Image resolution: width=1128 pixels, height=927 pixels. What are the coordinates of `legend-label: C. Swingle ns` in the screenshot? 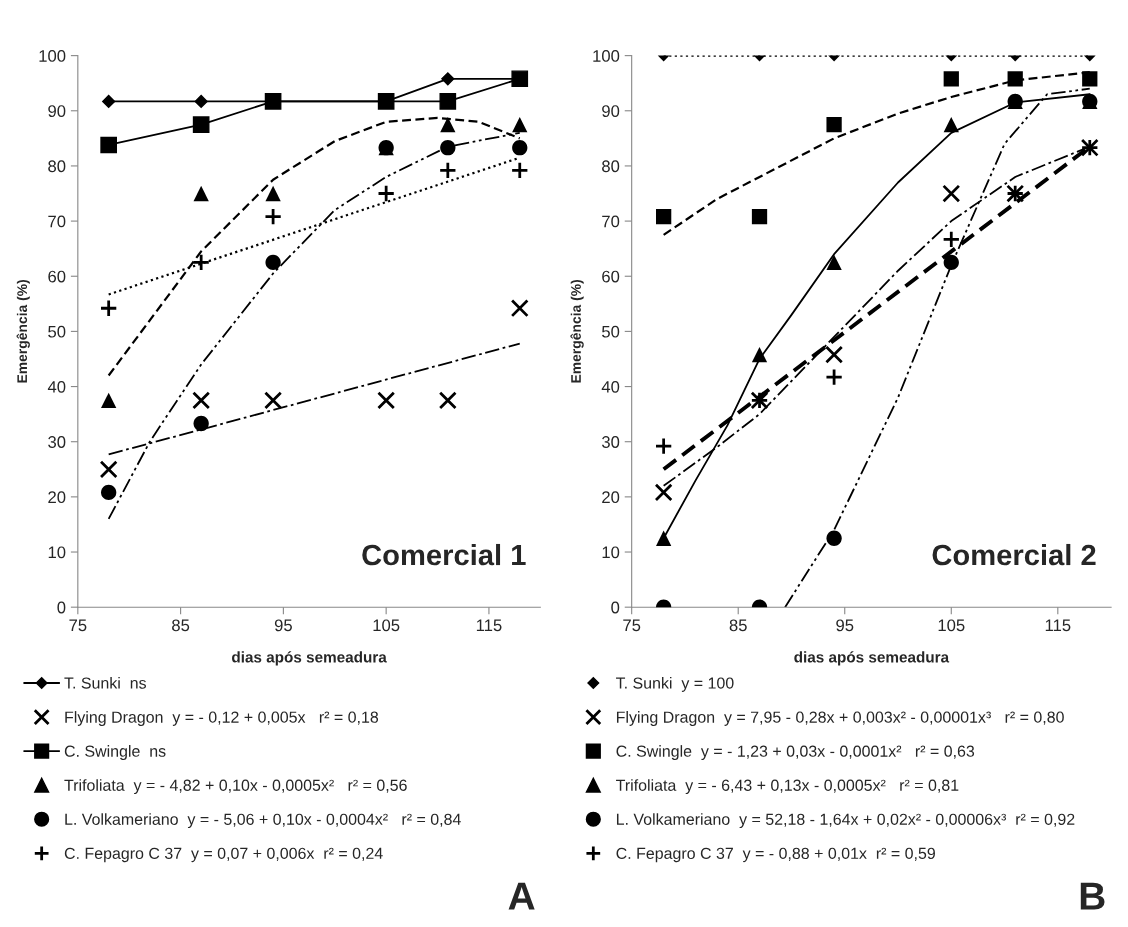 It's located at (115, 752).